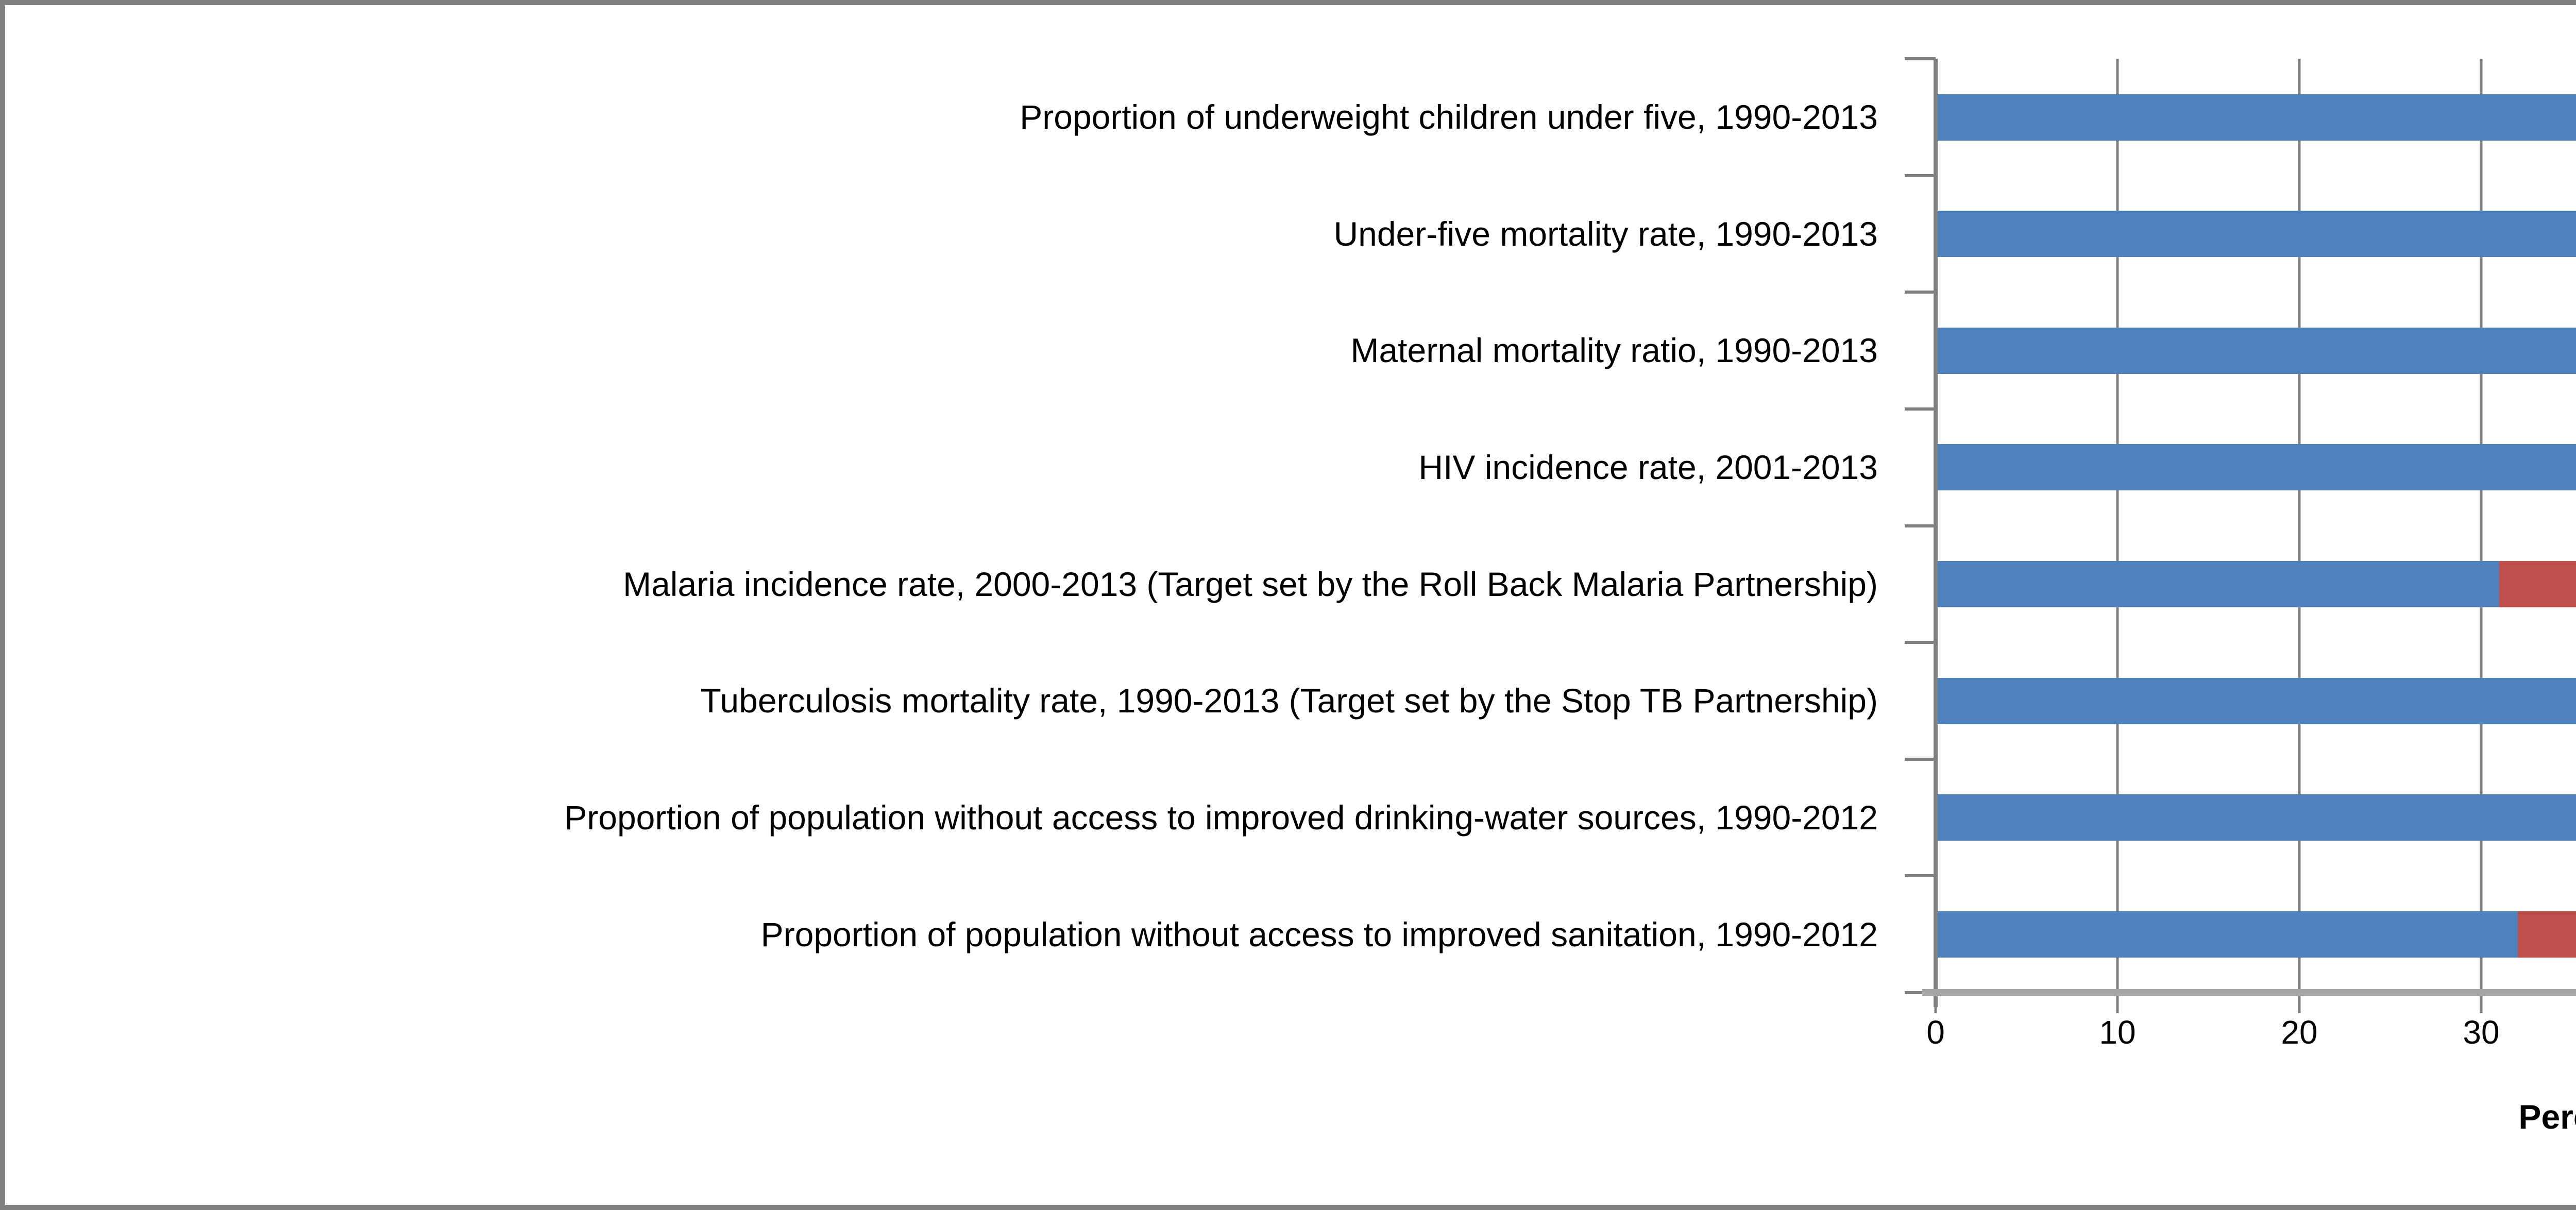 This screenshot has width=2576, height=1210. What do you see at coordinates (1648, 468) in the screenshot?
I see `category-label: HIV incidence rate, 2001-2013` at bounding box center [1648, 468].